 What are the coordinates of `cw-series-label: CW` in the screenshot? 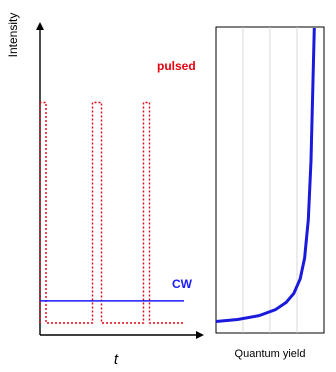 It's located at (182, 284).